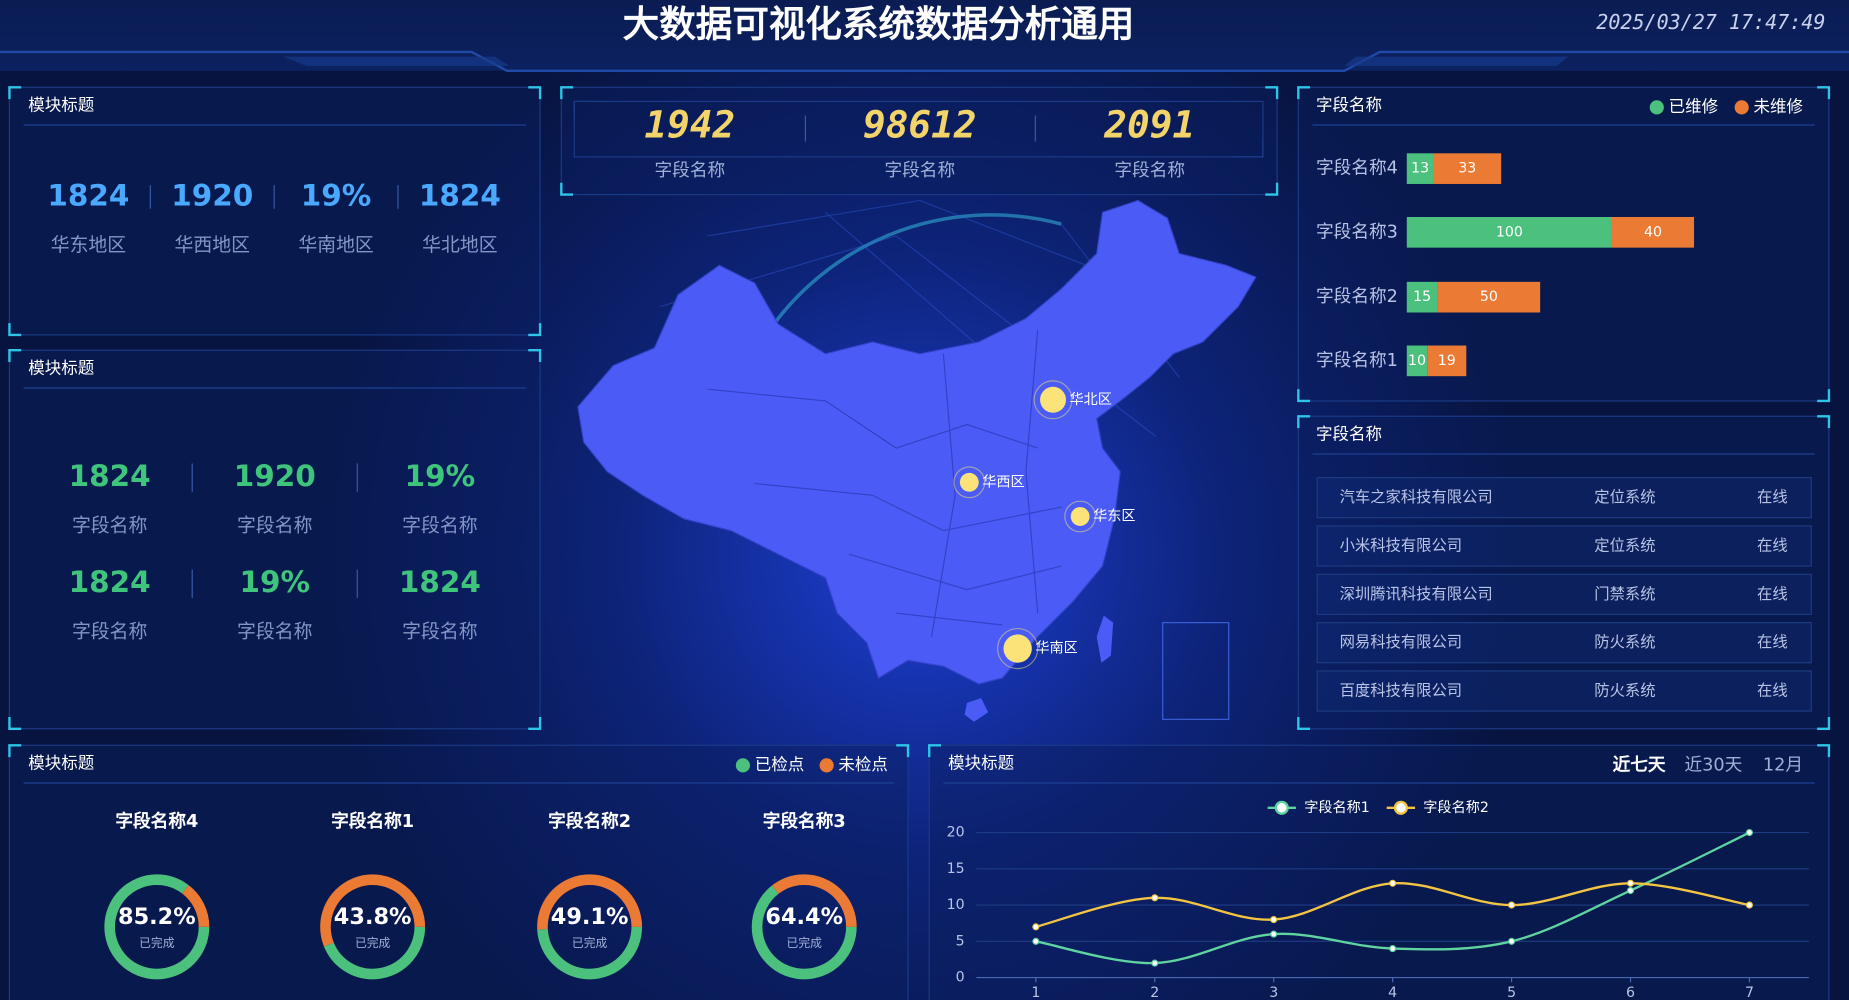 Image resolution: width=1849 pixels, height=1000 pixels. What do you see at coordinates (1417, 361) in the screenshot?
I see `data-label: 10` at bounding box center [1417, 361].